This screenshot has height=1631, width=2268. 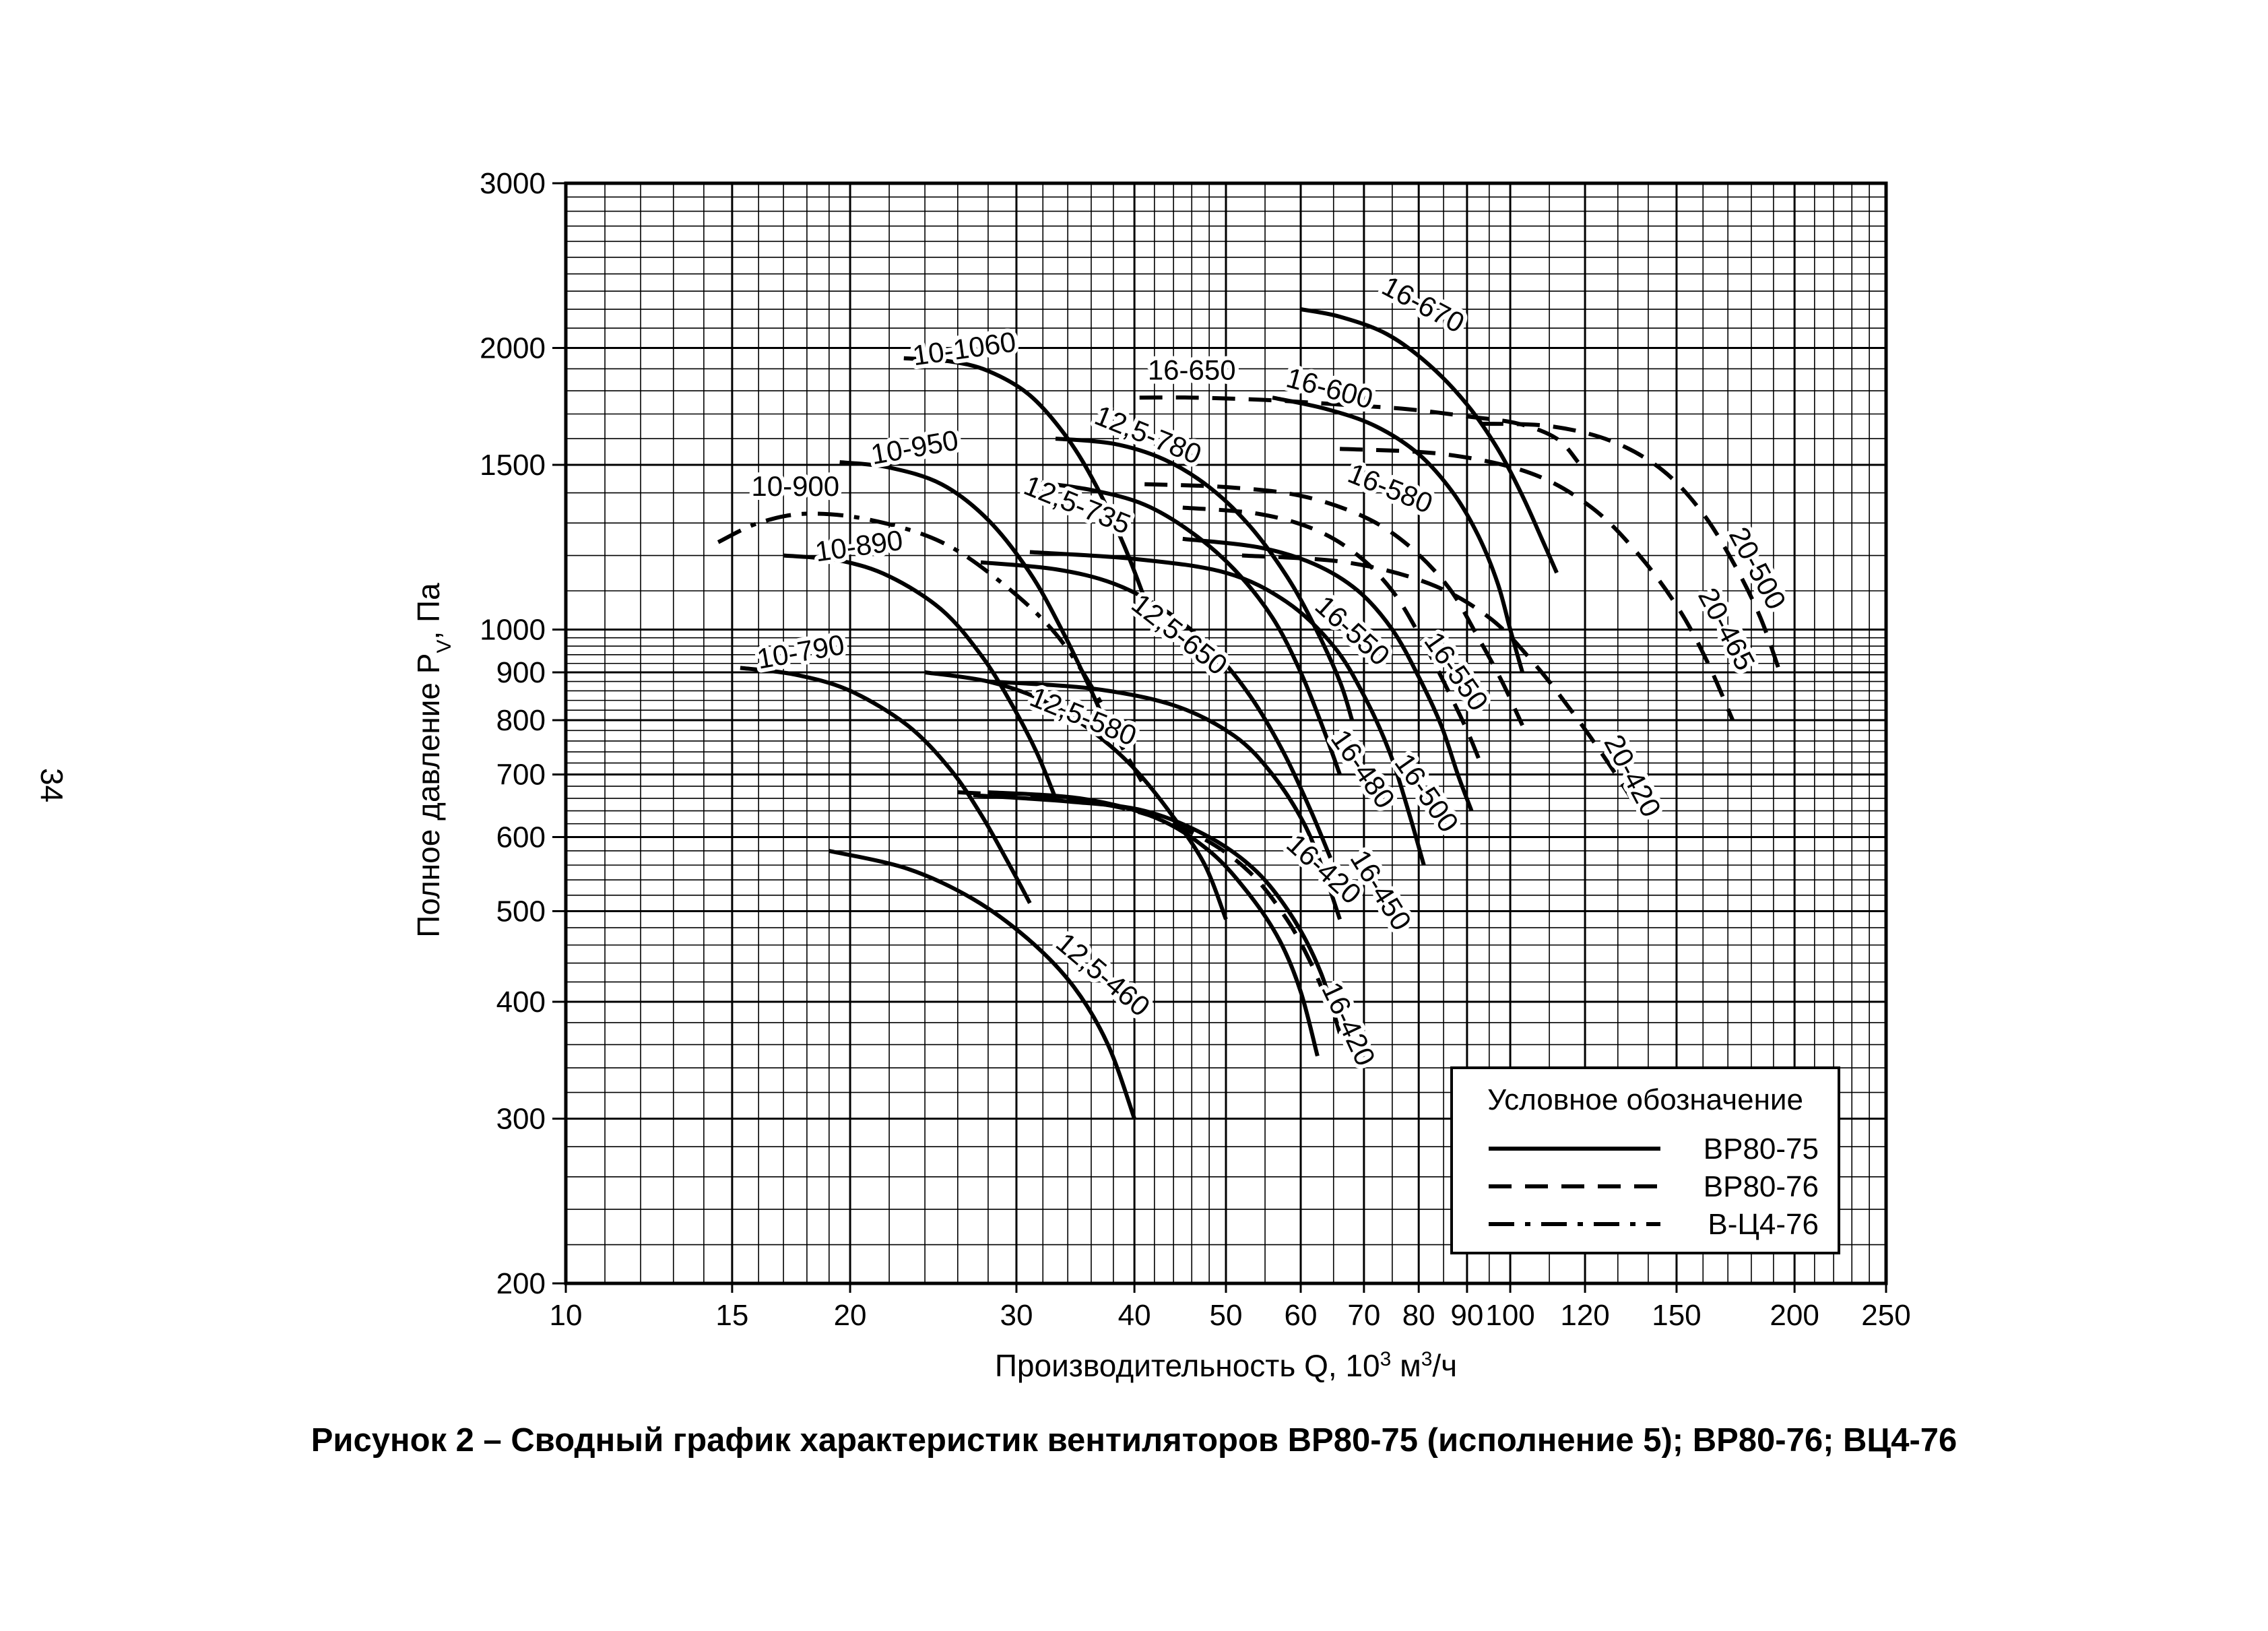 What do you see at coordinates (1632, 776) in the screenshot?
I see `curve-label: 20-420` at bounding box center [1632, 776].